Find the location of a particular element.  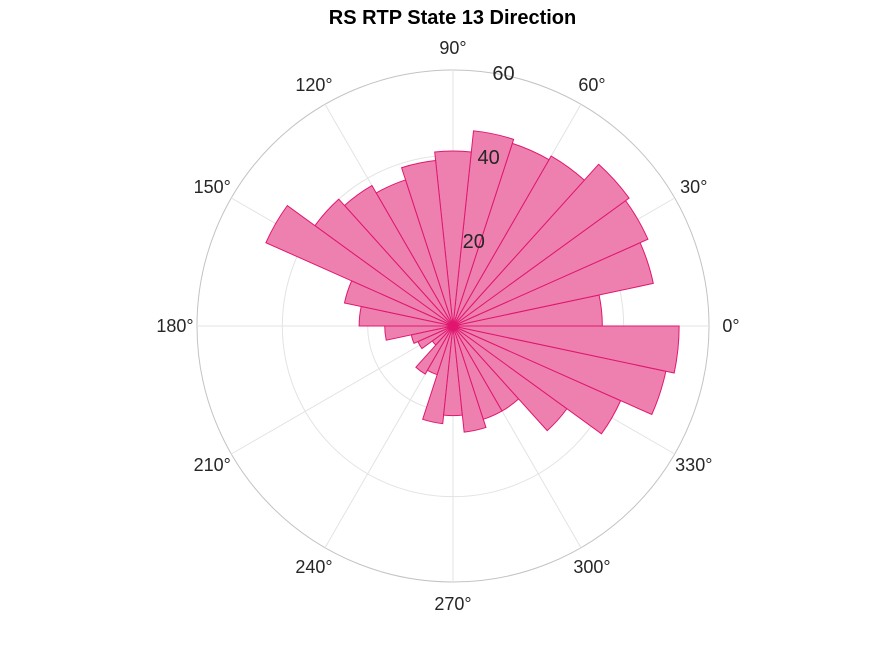

r-tick-label: 40 is located at coordinates (488, 158).